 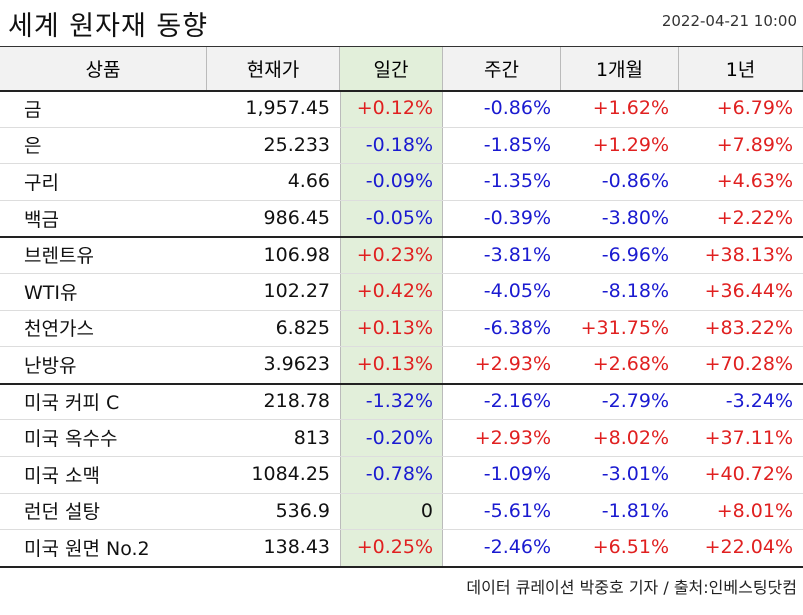 What do you see at coordinates (72, 402) in the screenshot?
I see `row-label: 미국 커피 C` at bounding box center [72, 402].